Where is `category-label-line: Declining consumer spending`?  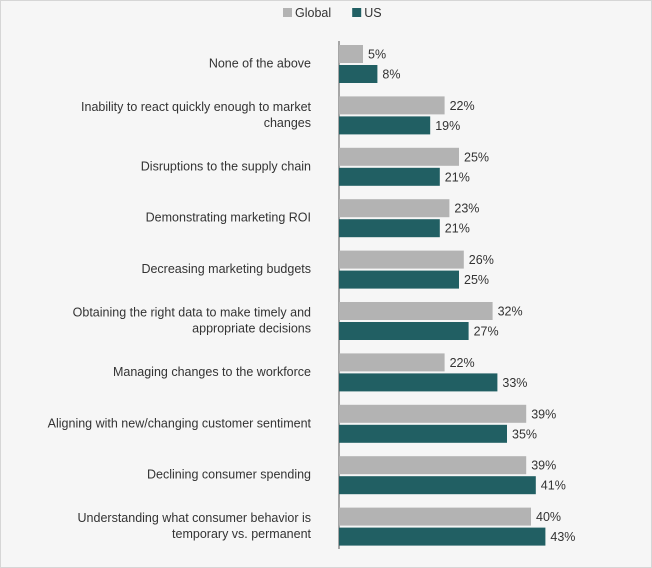
category-label-line: Declining consumer spending is located at coordinates (229, 475).